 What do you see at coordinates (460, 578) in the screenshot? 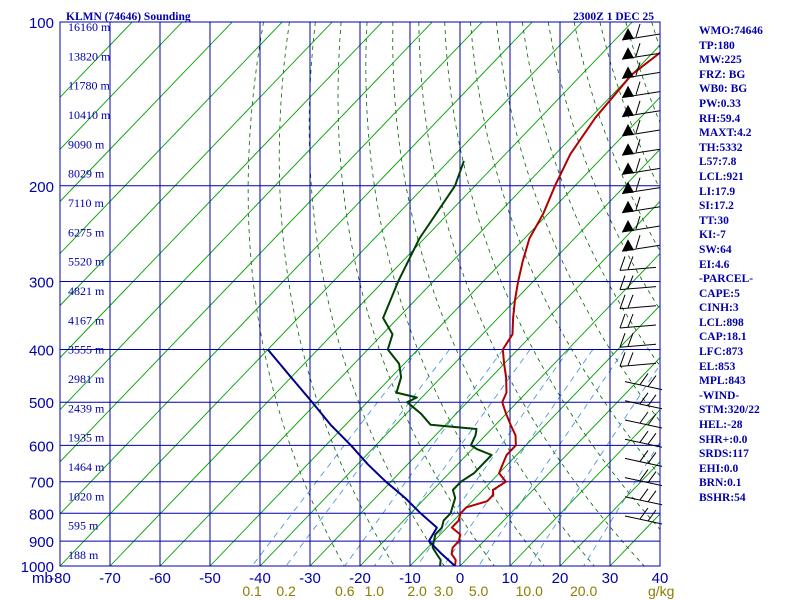
I see `temperature-tick-label: 0` at bounding box center [460, 578].